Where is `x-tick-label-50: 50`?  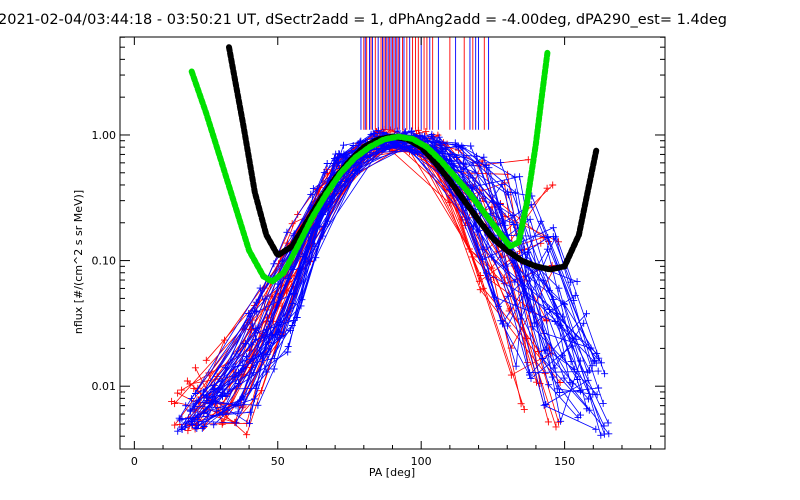 x-tick-label-50: 50 is located at coordinates (278, 461).